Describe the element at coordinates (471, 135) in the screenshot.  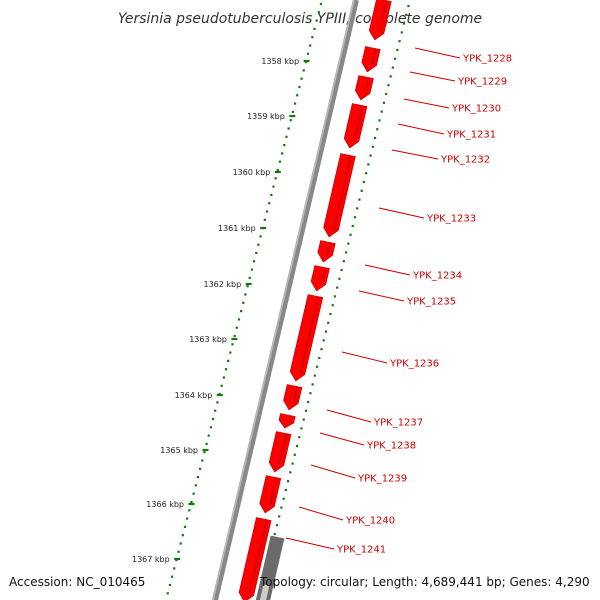
I see `gene-label: YPK_1231` at that location.